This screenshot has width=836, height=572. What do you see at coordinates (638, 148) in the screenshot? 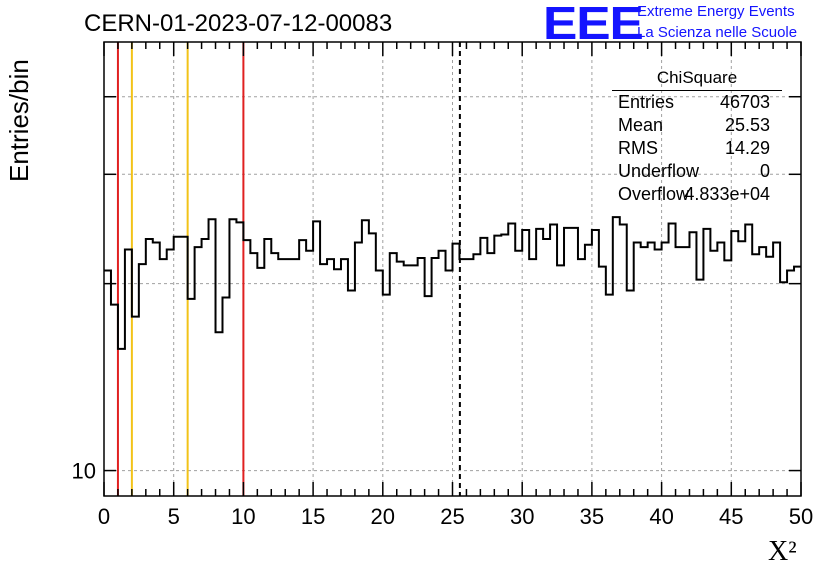
I see `stats-key: RMS` at bounding box center [638, 148].